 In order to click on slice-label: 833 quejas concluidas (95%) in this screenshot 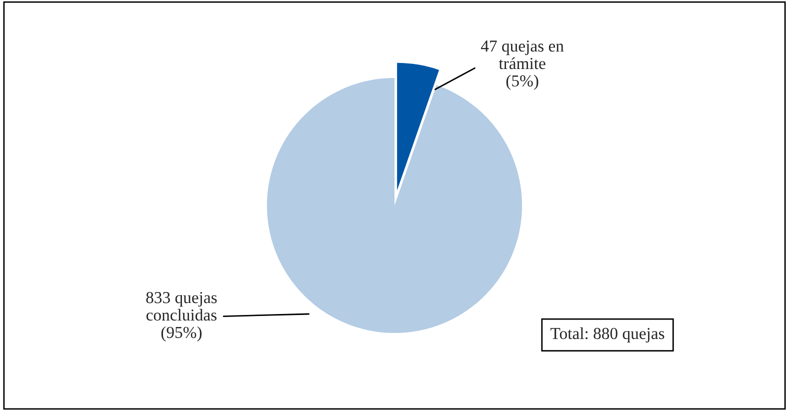, I will do `click(181, 317)`.